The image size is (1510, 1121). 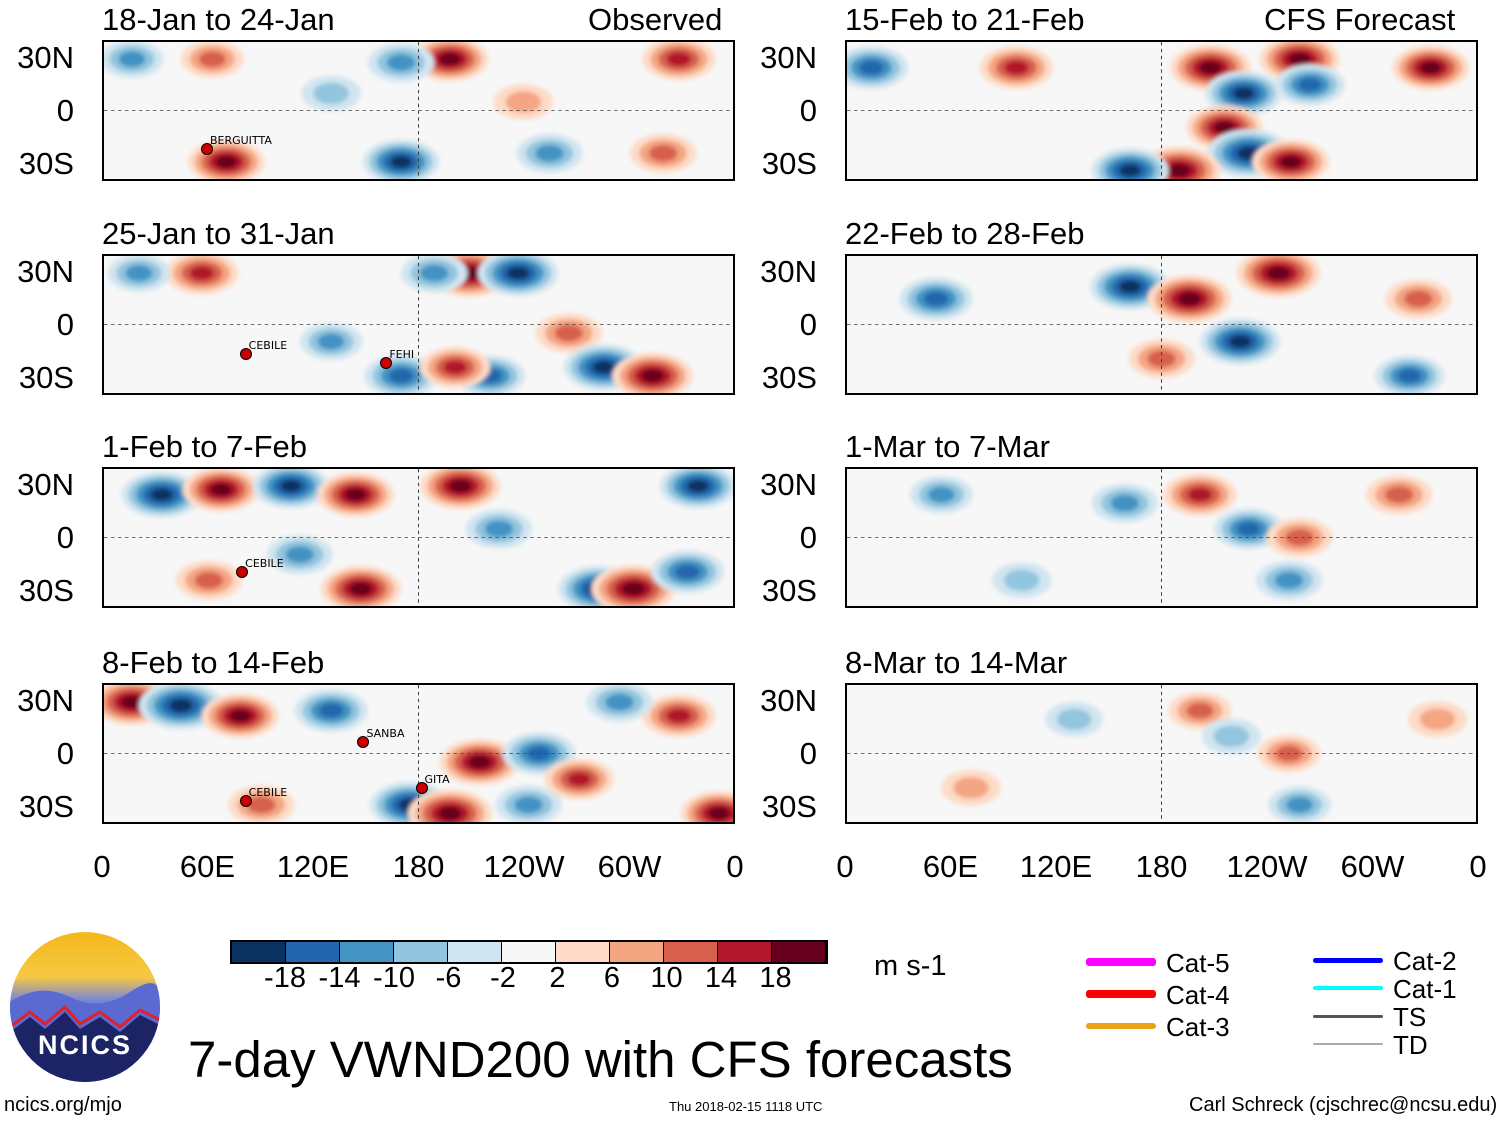 I want to click on storm-label: CEBILE, so click(x=268, y=345).